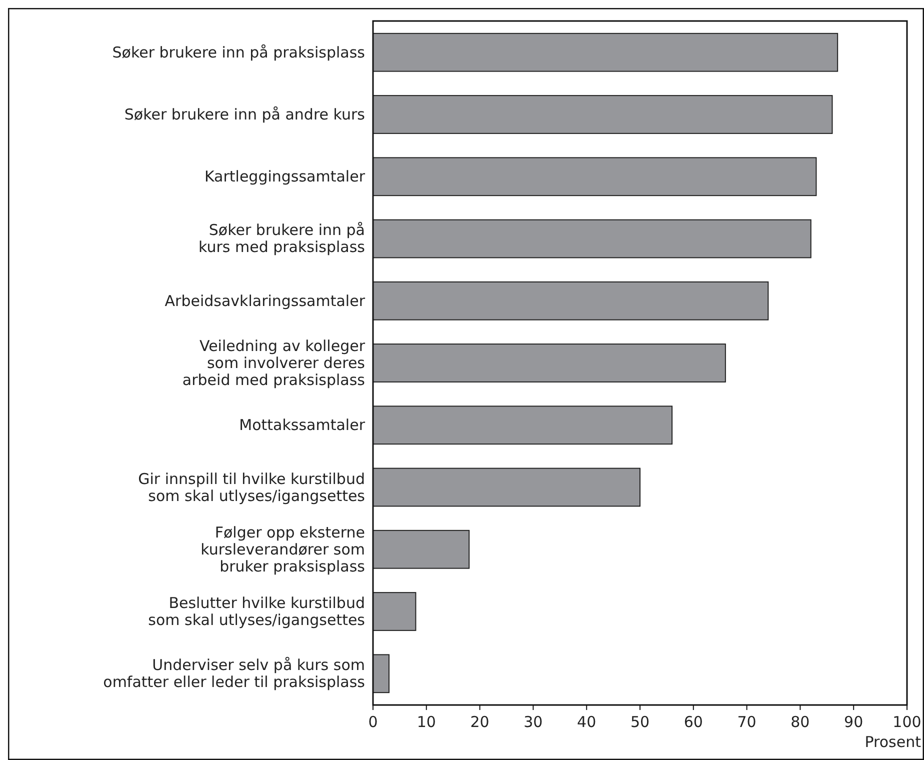 This screenshot has width=924, height=760. Describe the element at coordinates (252, 487) in the screenshot. I see `y-tick-label: Gir innspill til hvilke kurstilbud som skal utlyses/igangsettes` at that location.